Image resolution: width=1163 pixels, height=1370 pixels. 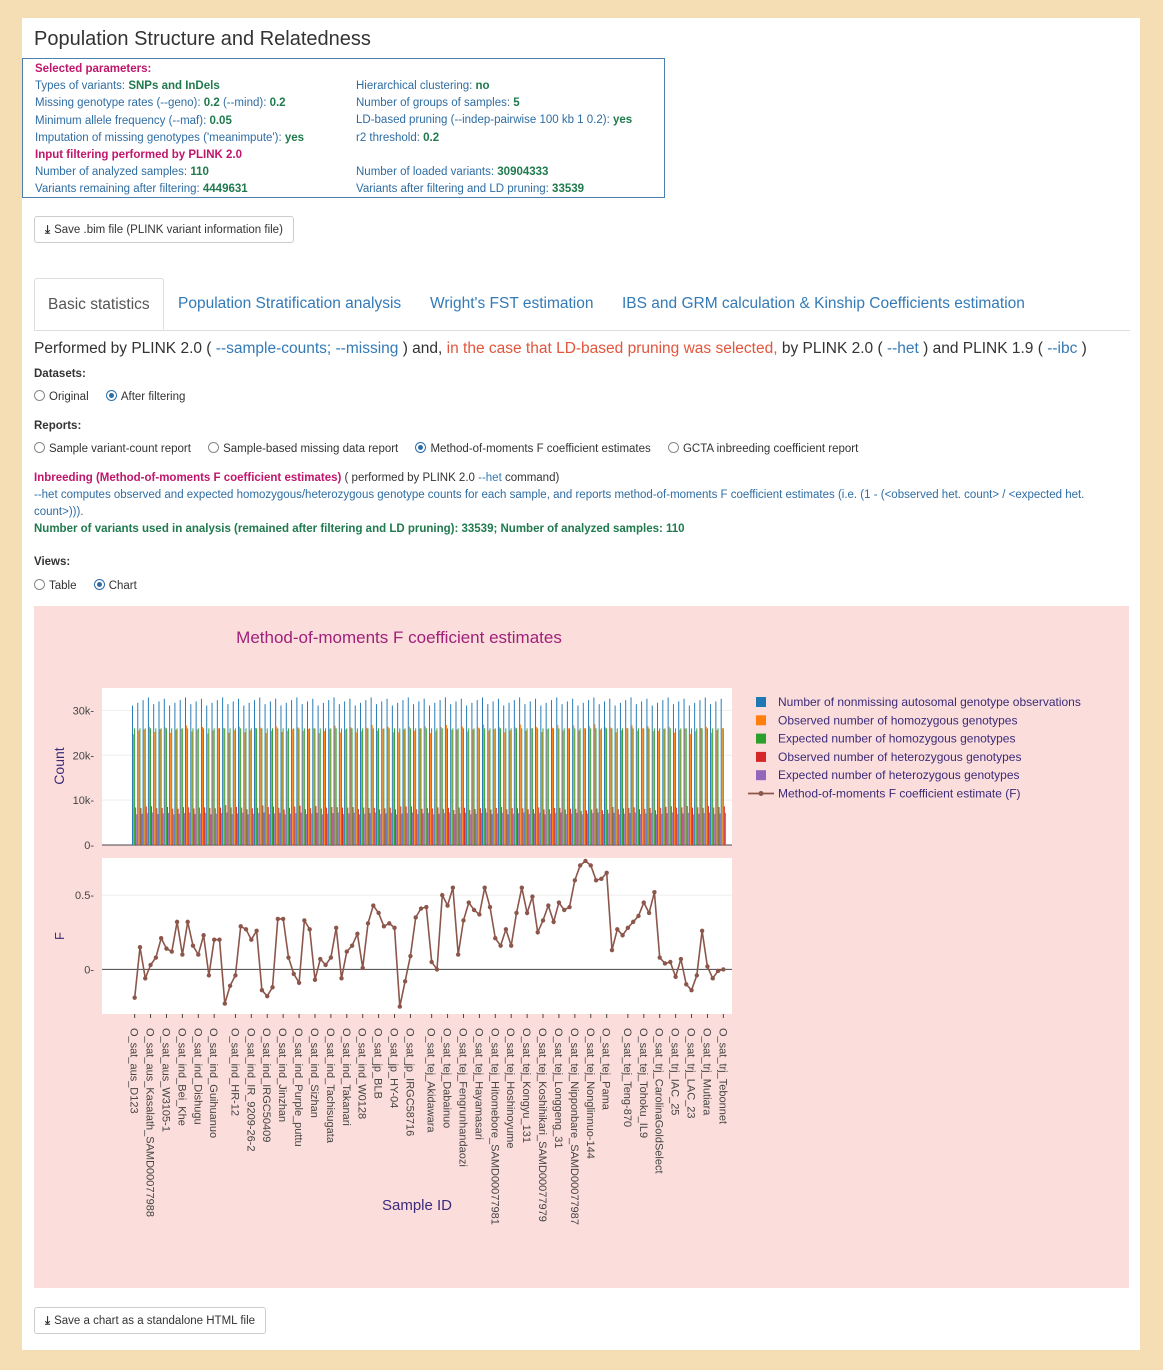 What do you see at coordinates (362, 1073) in the screenshot?
I see `x-tick-label: O_sat_ind_W0128` at bounding box center [362, 1073].